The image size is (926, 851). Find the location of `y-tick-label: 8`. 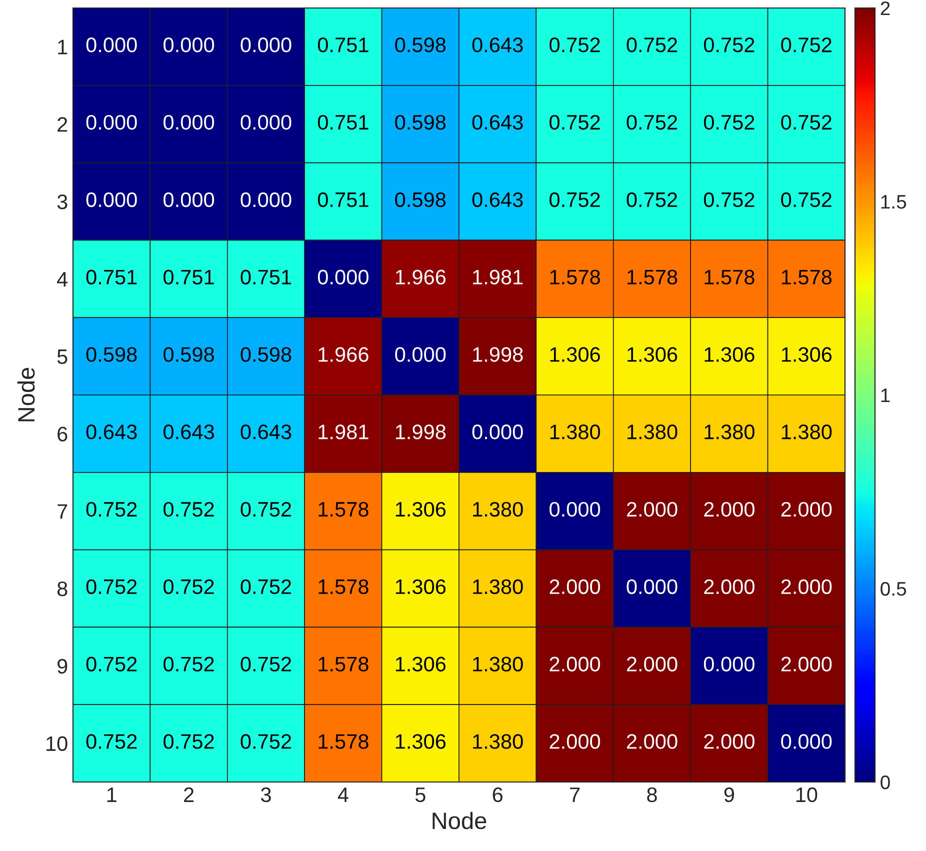

y-tick-label: 8 is located at coordinates (62, 589).